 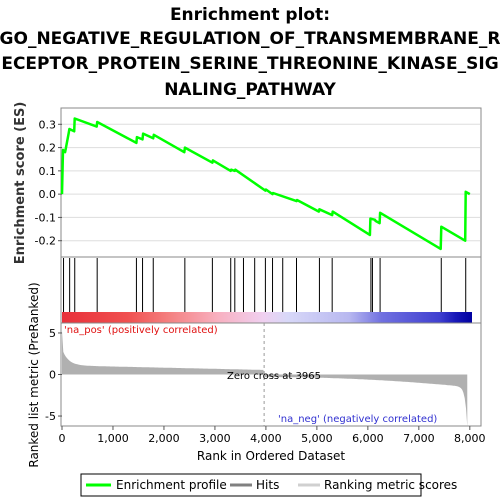 I want to click on ranked-y-ticks: 5 0 -5, so click(x=53, y=375).